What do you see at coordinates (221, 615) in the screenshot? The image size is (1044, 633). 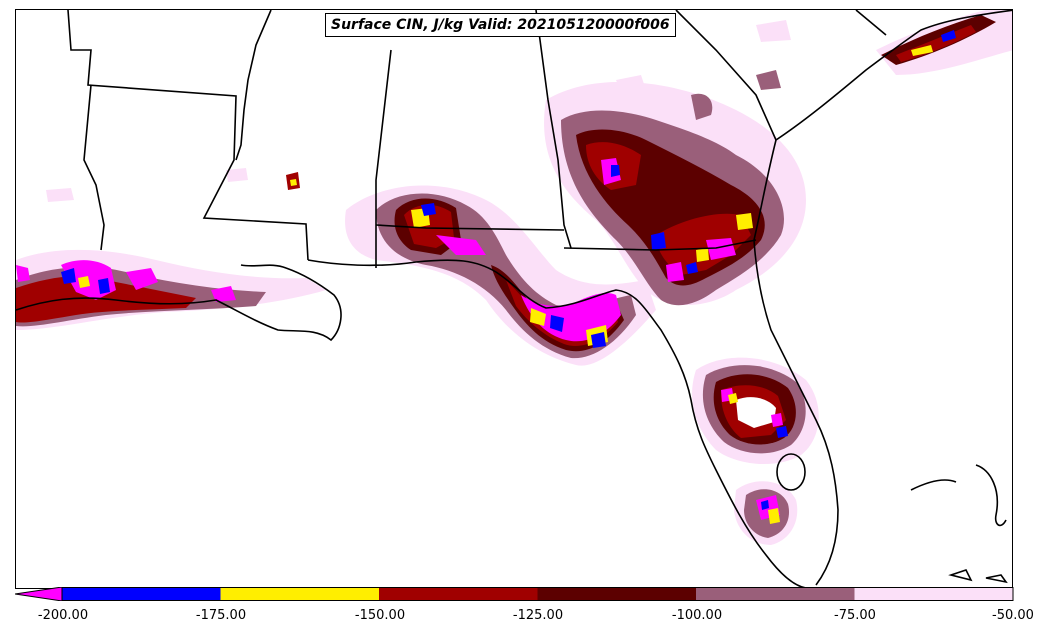 I see `colorbar-tick-label: -175.00` at bounding box center [221, 615].